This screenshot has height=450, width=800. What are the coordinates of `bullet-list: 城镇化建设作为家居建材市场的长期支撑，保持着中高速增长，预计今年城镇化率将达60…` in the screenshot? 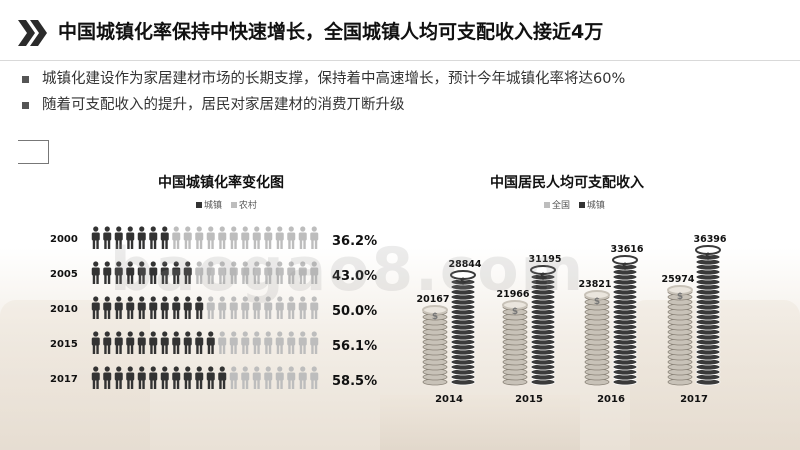 It's located at (322, 92).